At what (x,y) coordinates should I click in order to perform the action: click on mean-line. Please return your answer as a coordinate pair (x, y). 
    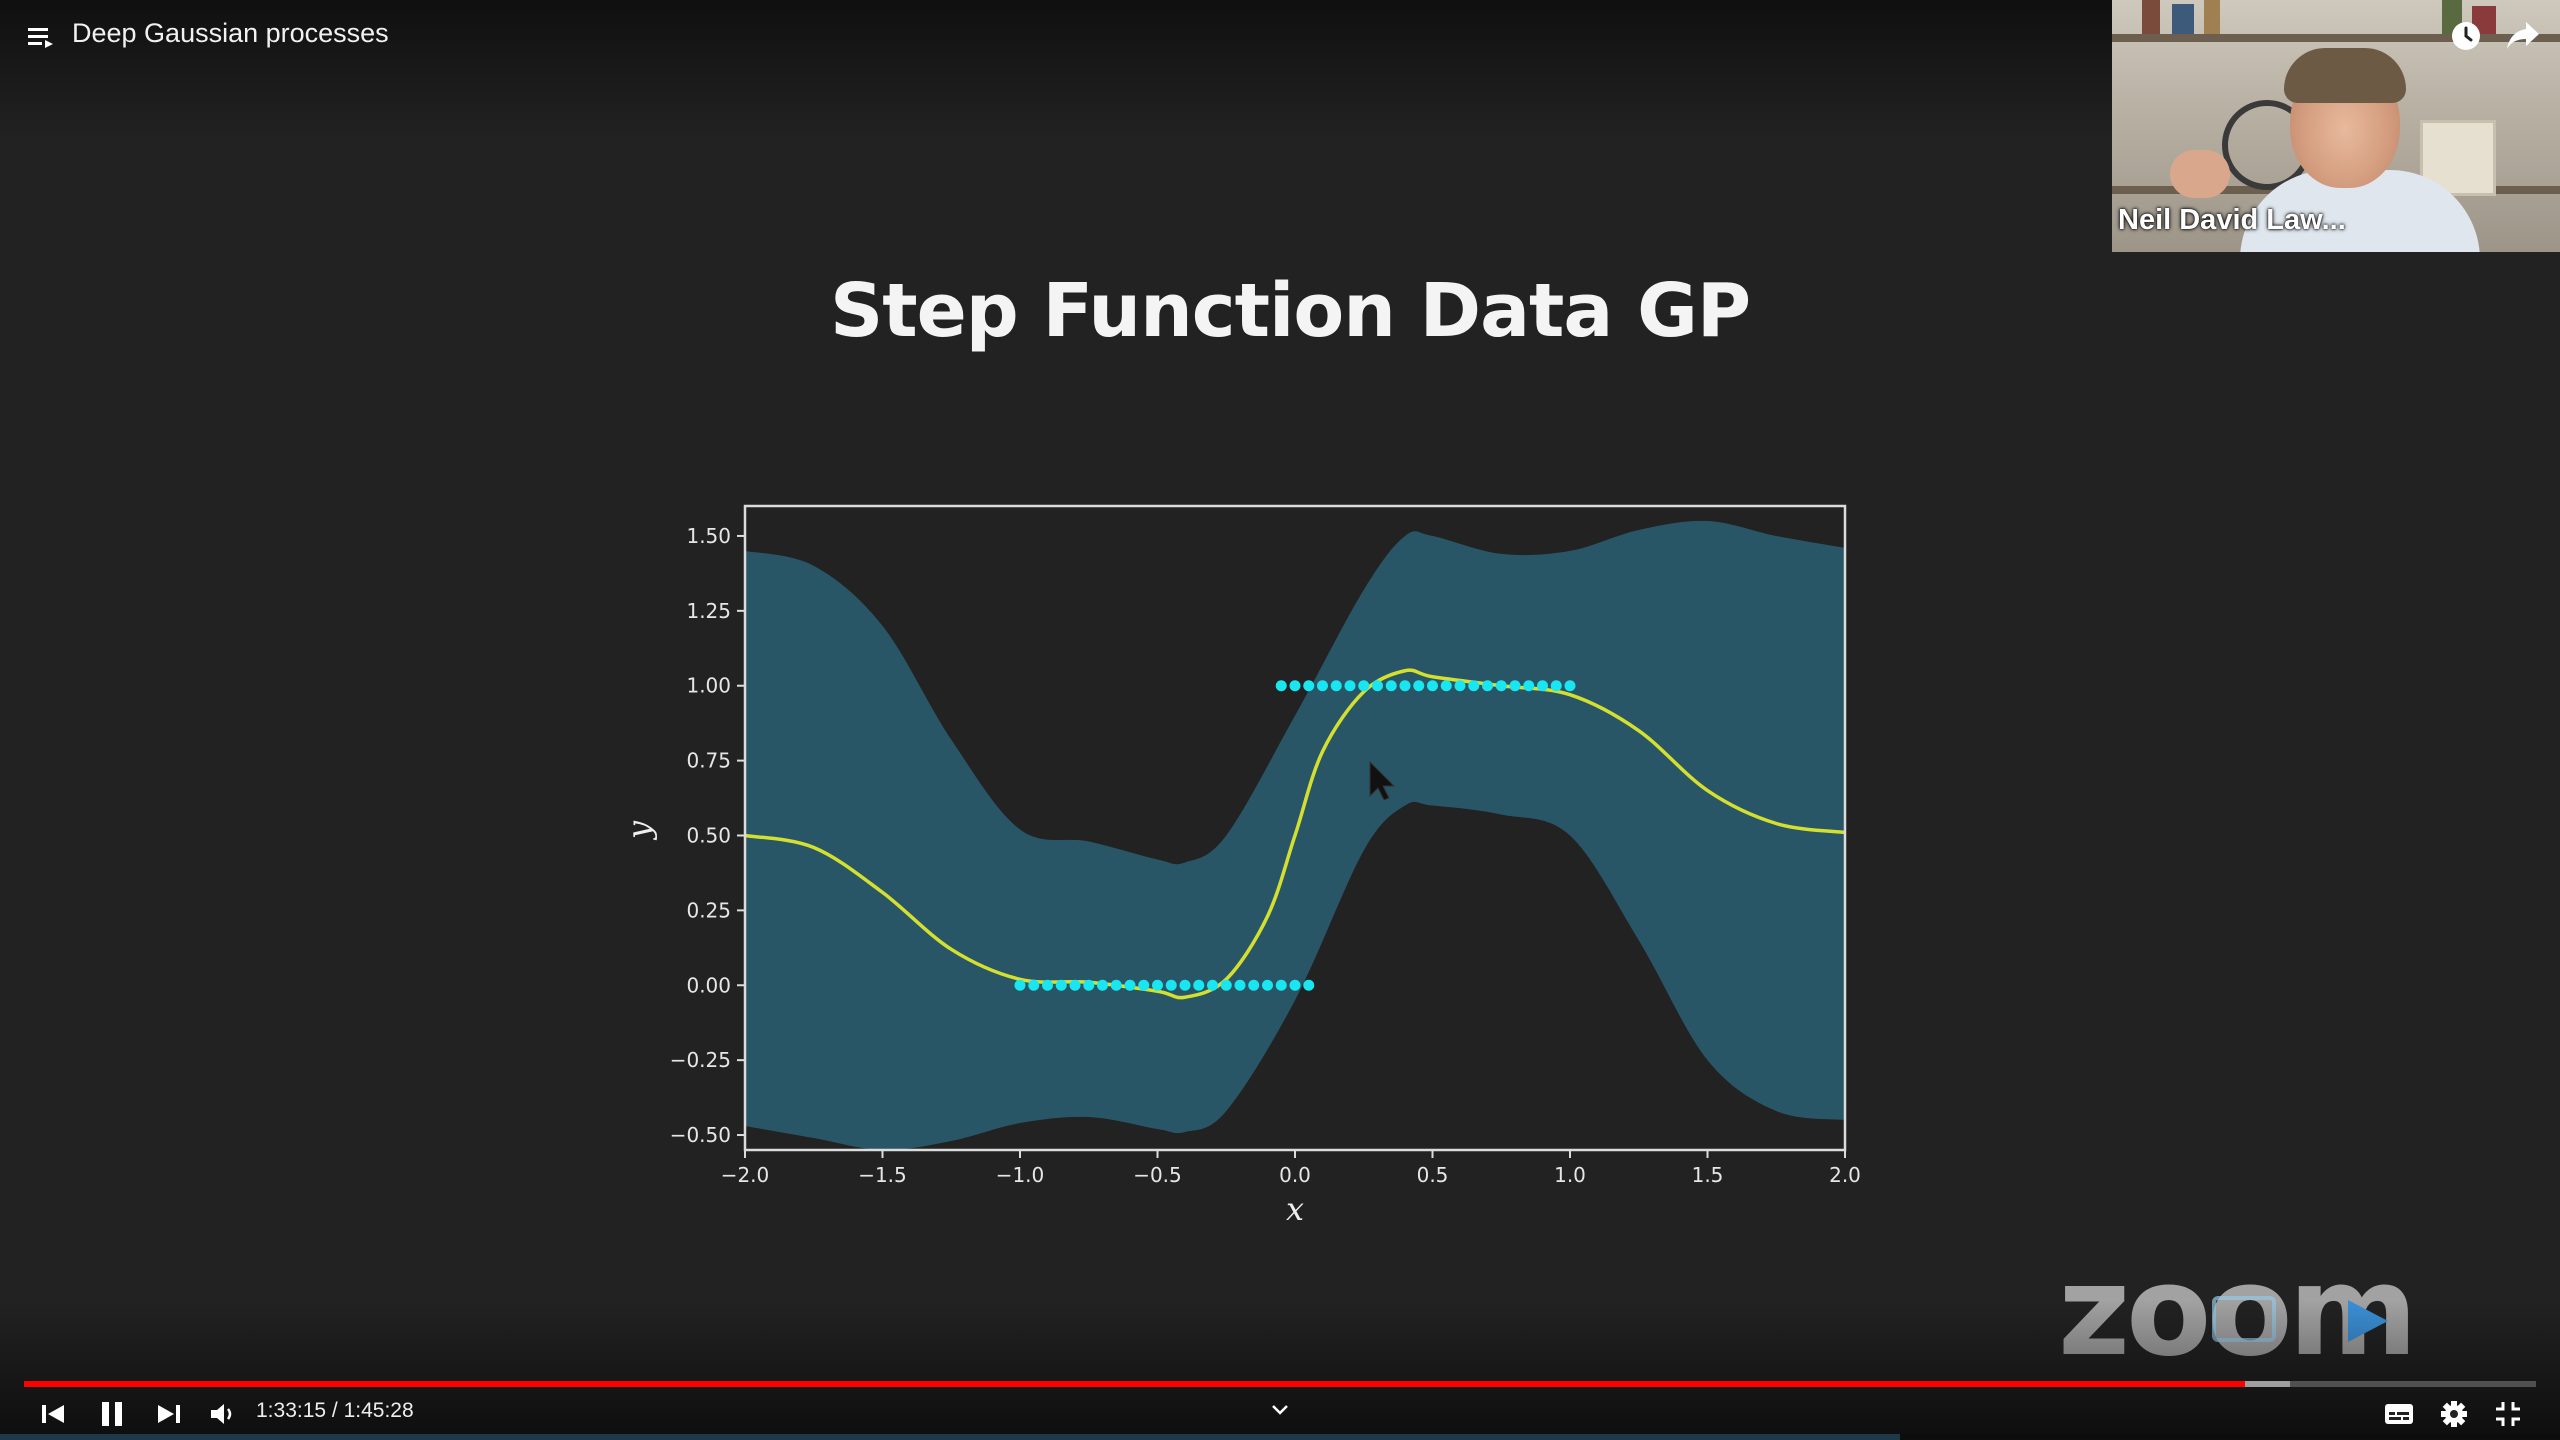
    Looking at the image, I should click on (1295, 834).